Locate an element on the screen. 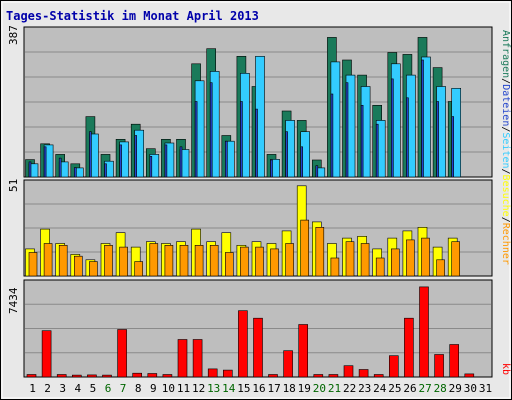 The image size is (512, 400). x-tick-29: 29 is located at coordinates (455, 388).